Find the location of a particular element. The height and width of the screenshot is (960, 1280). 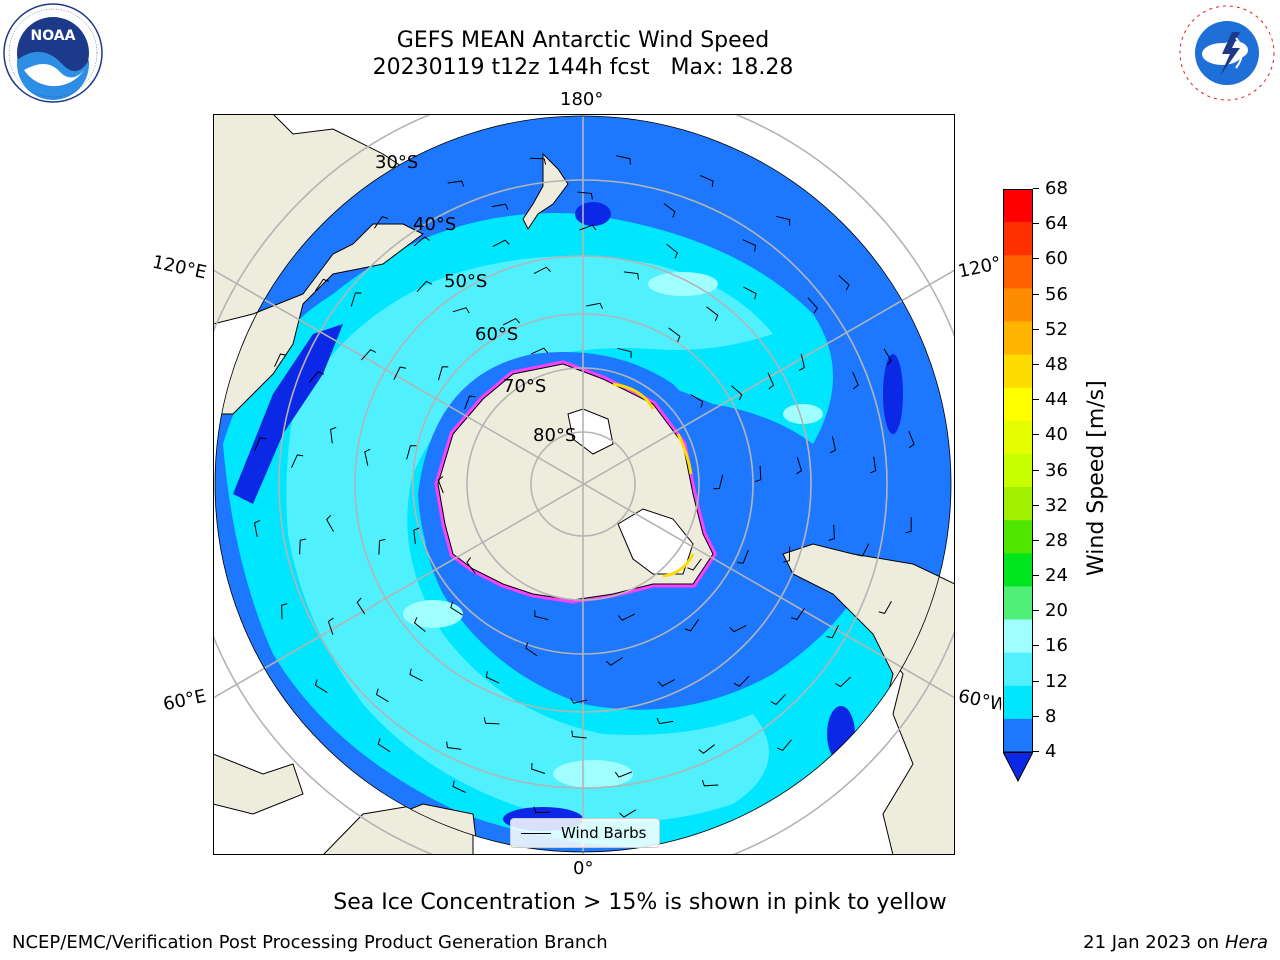

colorbar-tick: 40 is located at coordinates (1050, 434).